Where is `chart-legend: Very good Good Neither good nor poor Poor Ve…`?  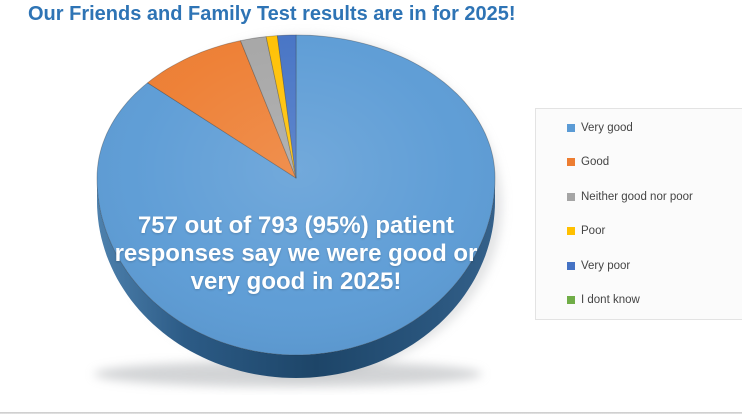
chart-legend: Very good Good Neither good nor poor Poor Ve… is located at coordinates (638, 214).